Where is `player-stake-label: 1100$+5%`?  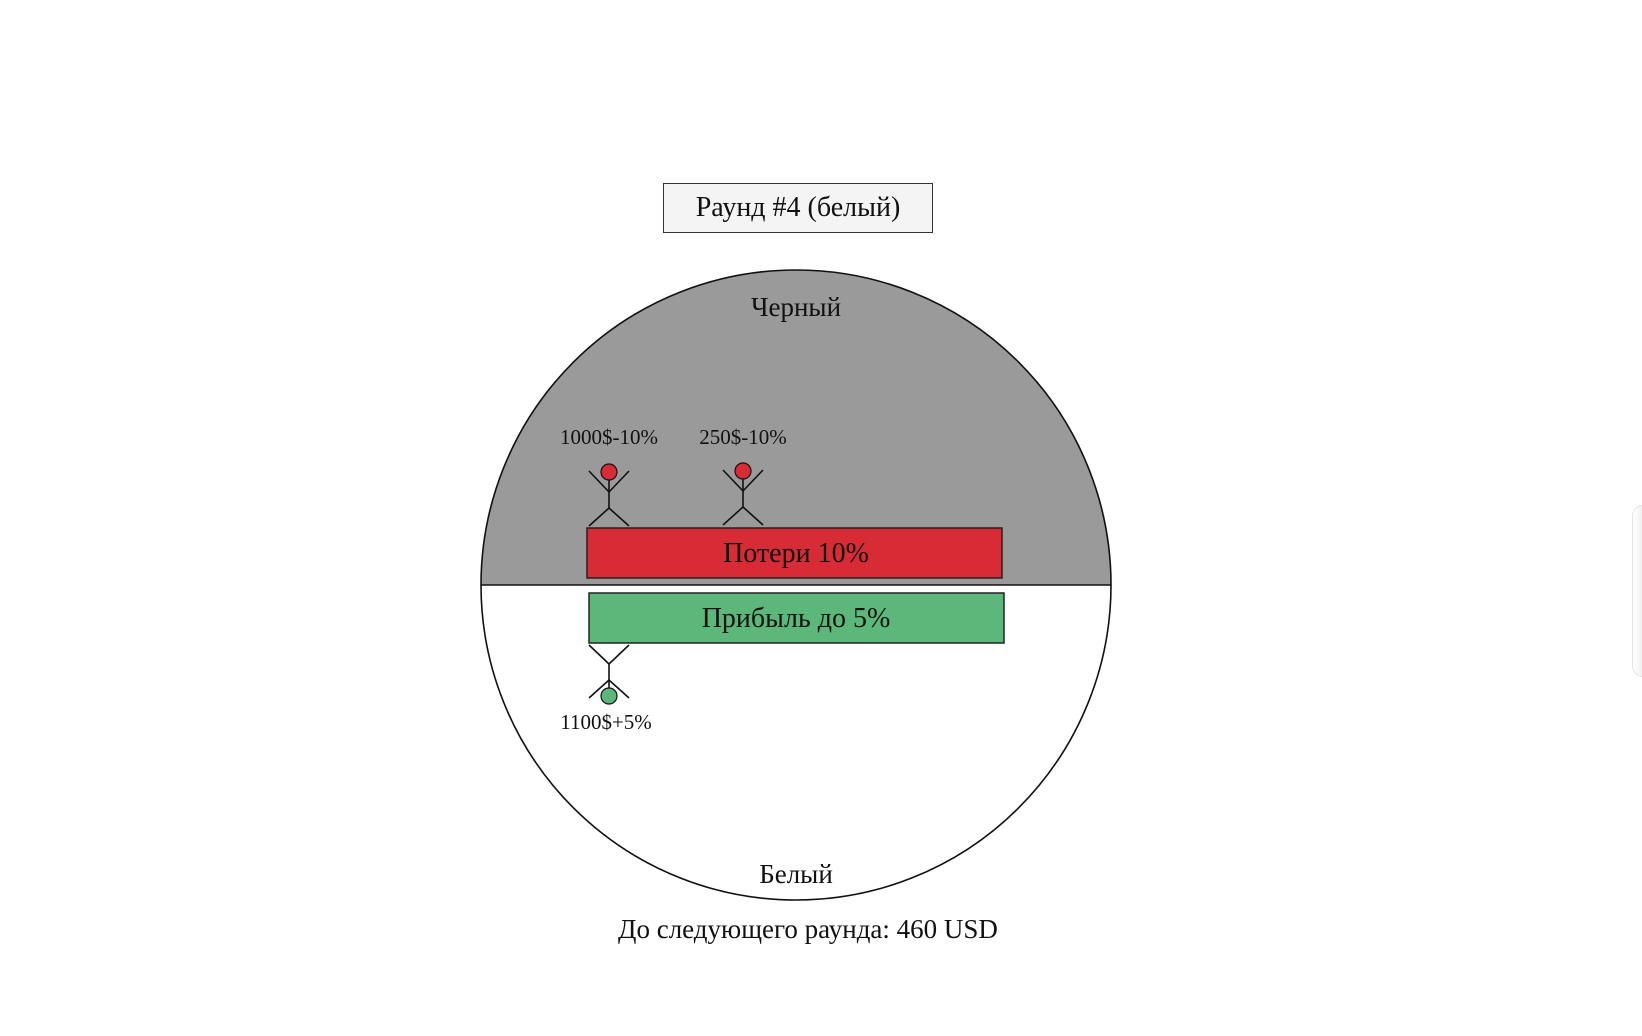
player-stake-label: 1100$+5% is located at coordinates (606, 722).